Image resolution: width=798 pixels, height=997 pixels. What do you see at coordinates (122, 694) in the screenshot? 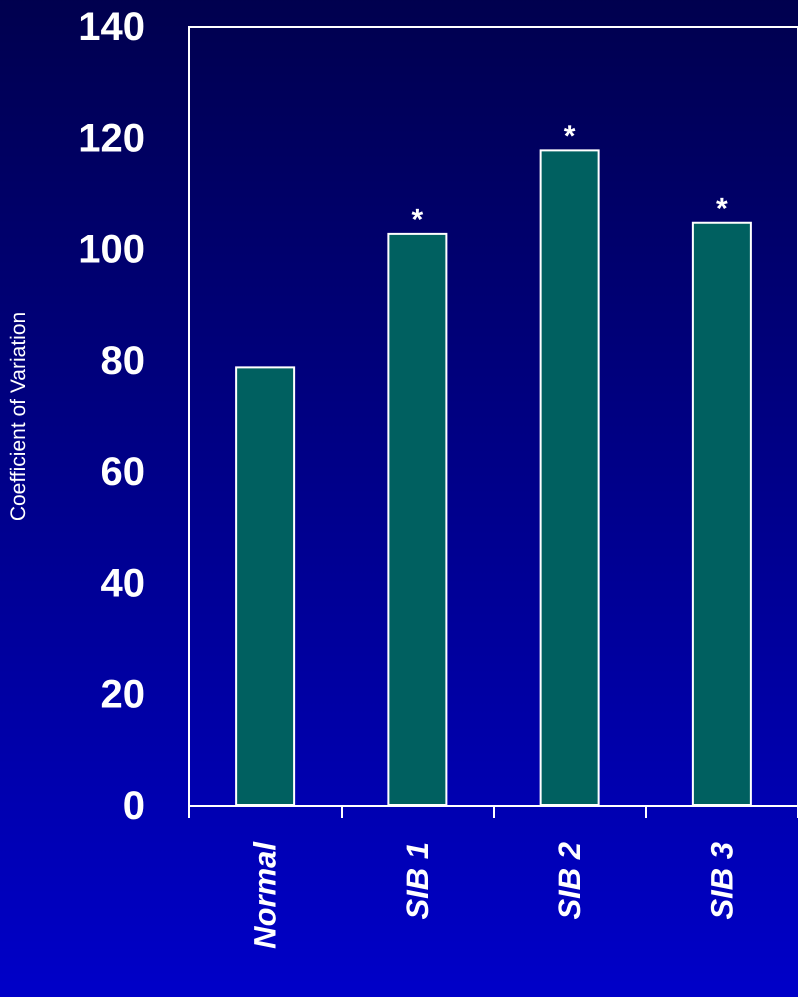
I see `y-tick-label: 20` at bounding box center [122, 694].